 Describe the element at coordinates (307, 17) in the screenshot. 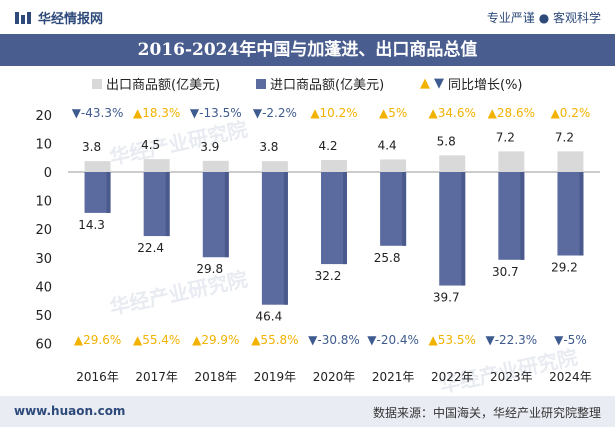

I see `top-bar: 华经情报网 专业严谨 ● 客观科学` at that location.